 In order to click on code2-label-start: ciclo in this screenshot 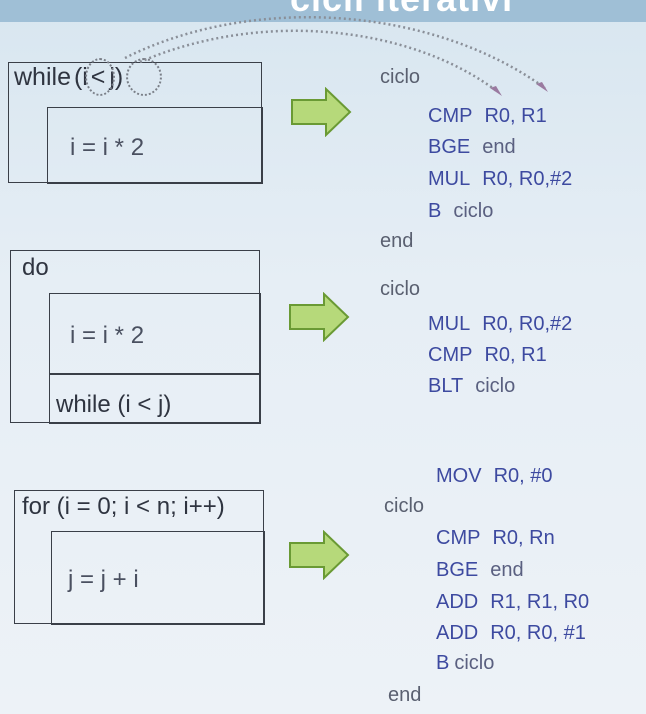, I will do `click(400, 289)`.